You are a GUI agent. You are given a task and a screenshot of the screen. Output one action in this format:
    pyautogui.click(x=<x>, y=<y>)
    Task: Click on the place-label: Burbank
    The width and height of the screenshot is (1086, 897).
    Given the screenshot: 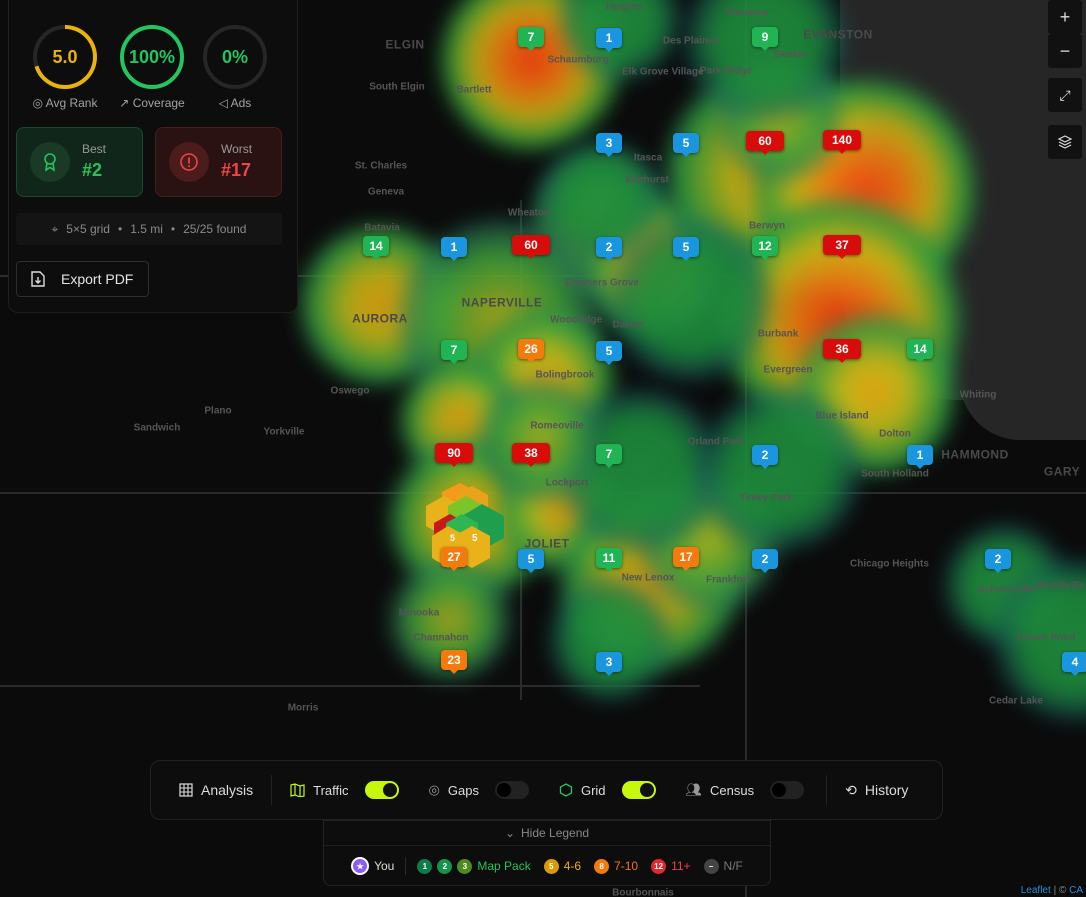 What is the action you would take?
    pyautogui.click(x=778, y=334)
    